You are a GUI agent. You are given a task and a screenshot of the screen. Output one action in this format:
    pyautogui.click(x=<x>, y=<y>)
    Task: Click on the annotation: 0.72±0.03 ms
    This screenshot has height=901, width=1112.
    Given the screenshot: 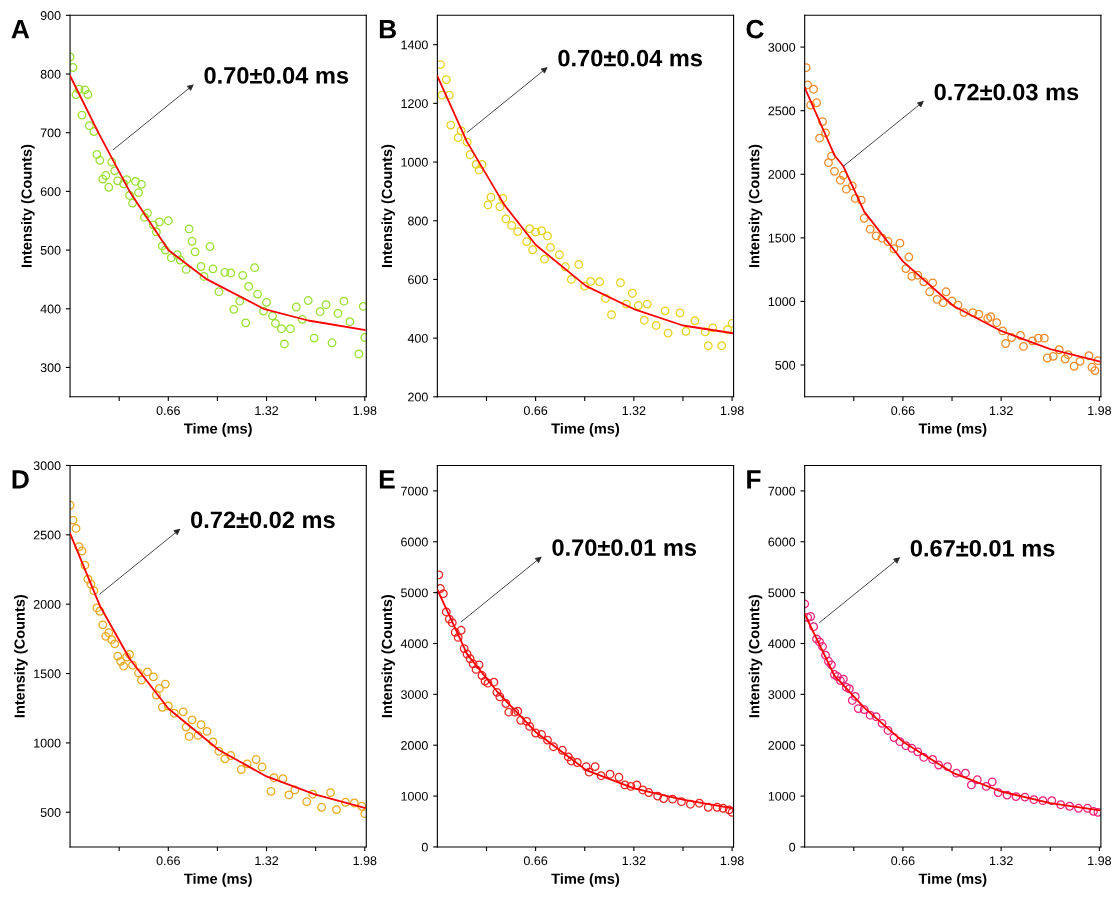 What is the action you would take?
    pyautogui.click(x=1006, y=92)
    